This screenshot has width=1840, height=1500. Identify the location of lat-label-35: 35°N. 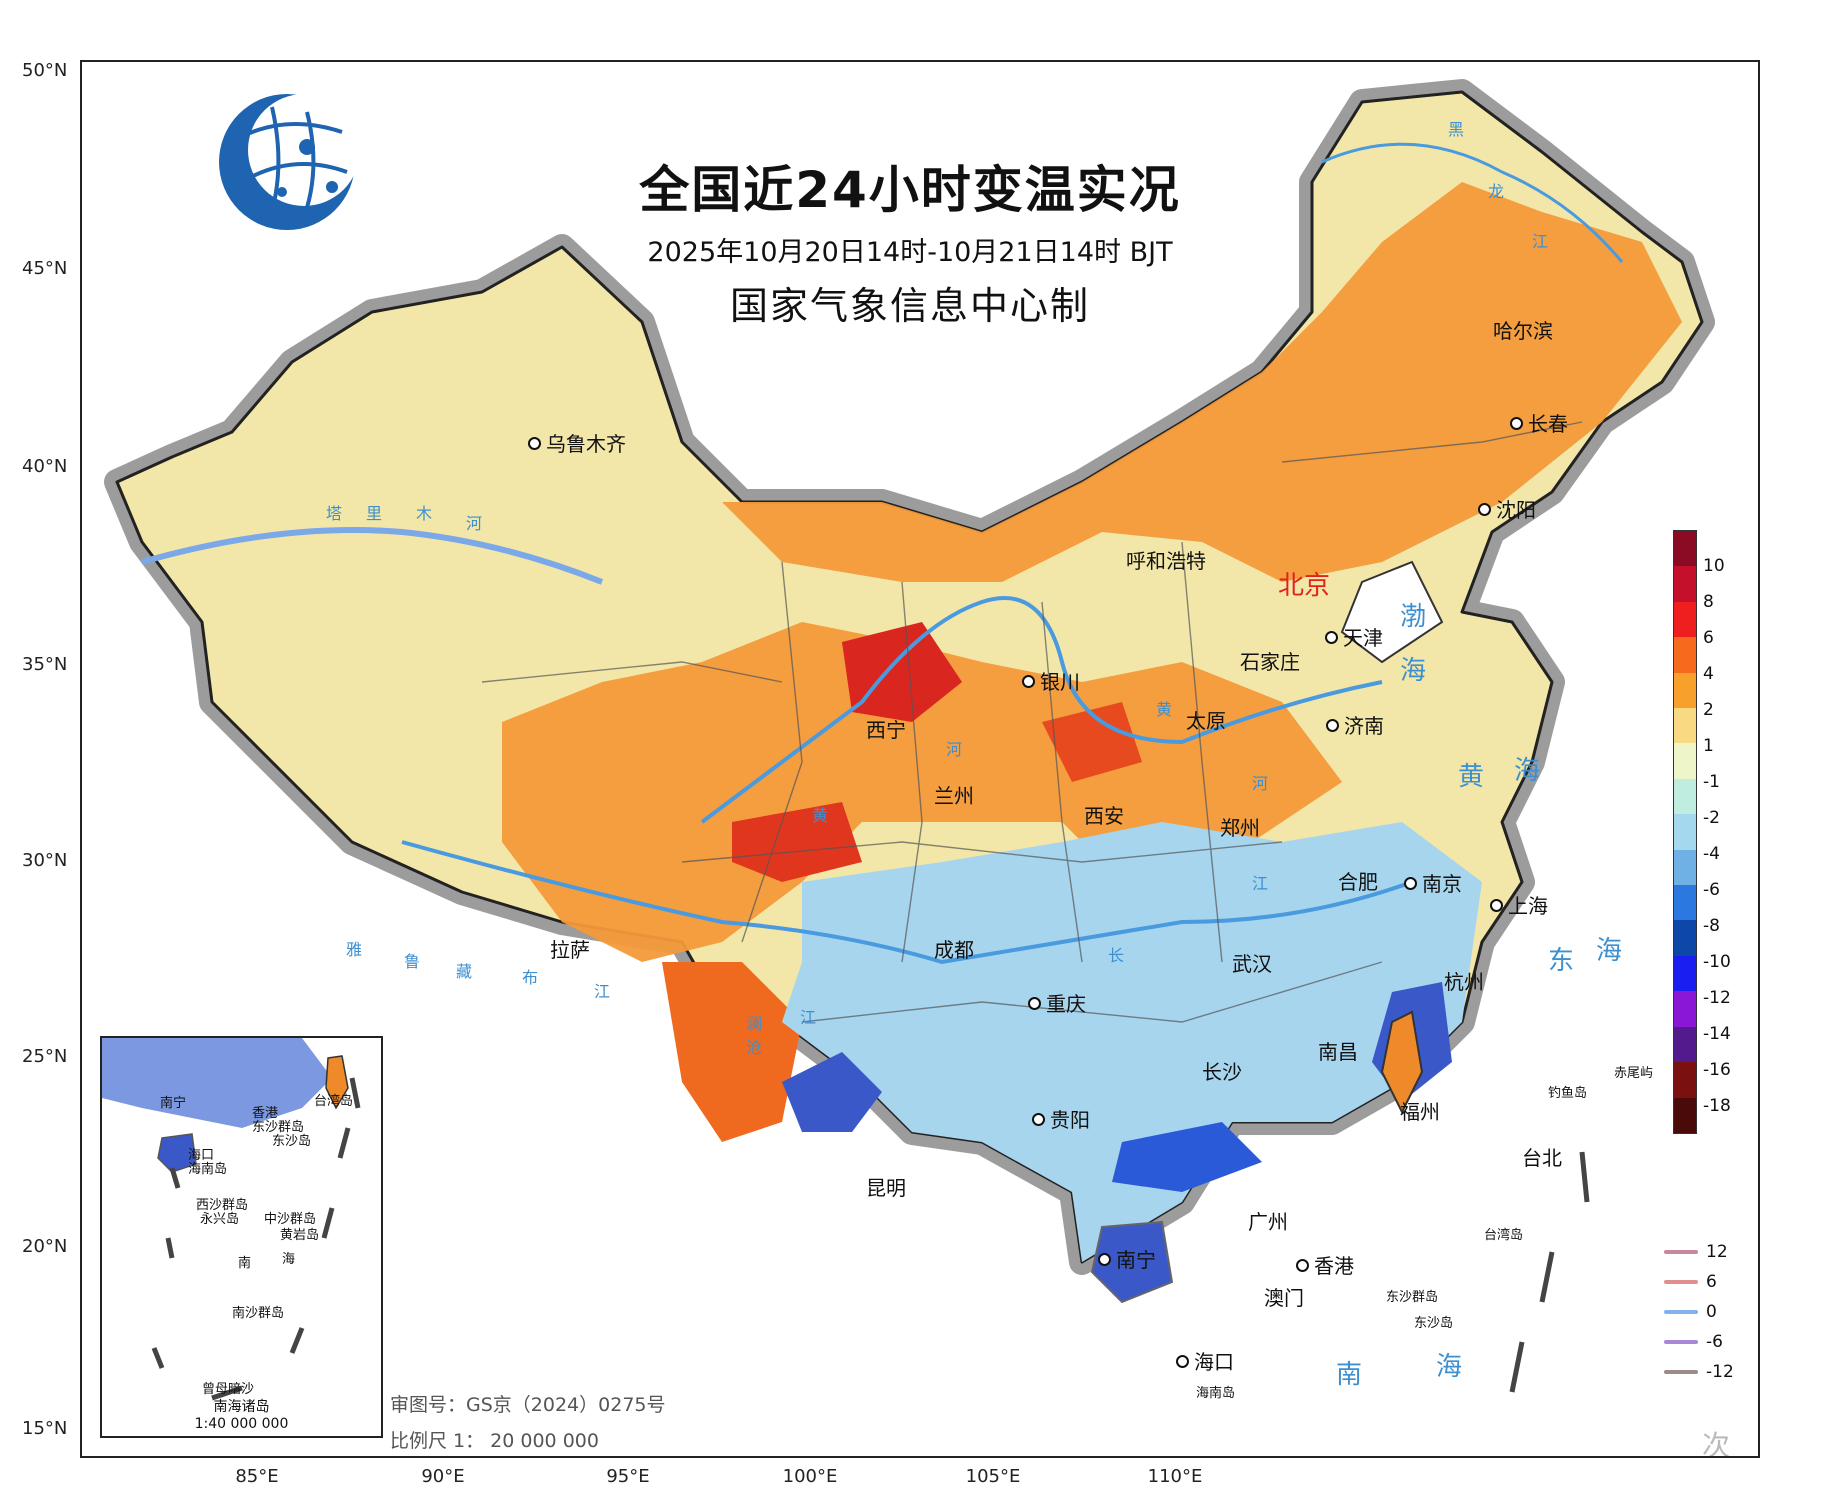
(45, 664).